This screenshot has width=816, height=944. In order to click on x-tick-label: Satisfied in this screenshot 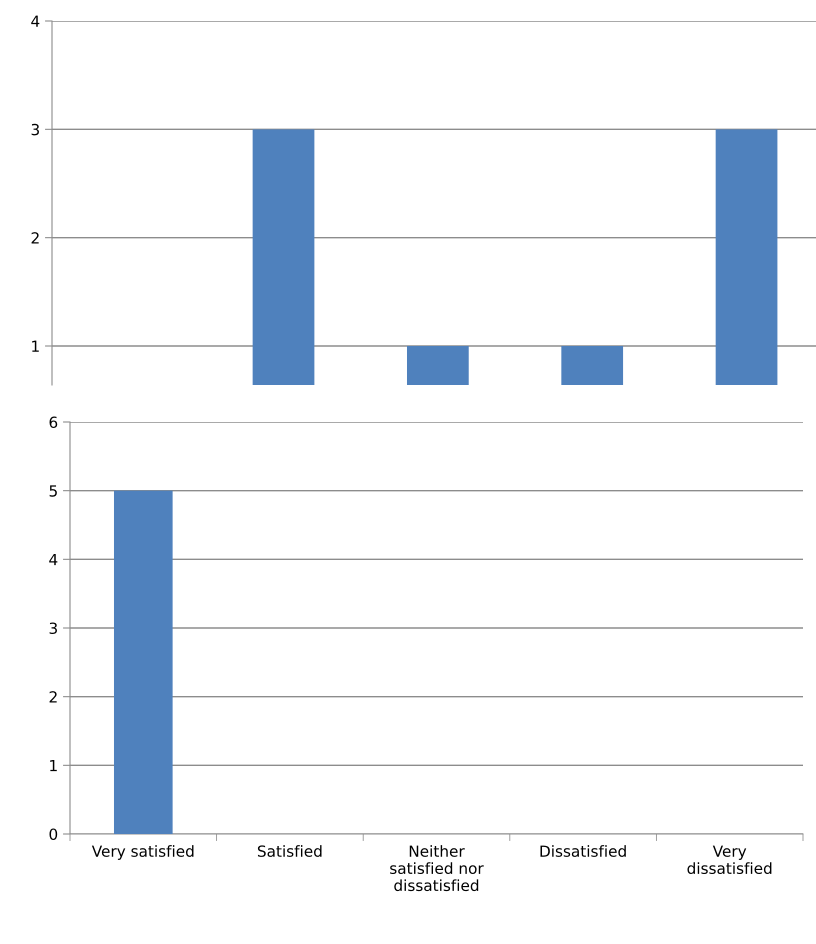, I will do `click(290, 851)`.